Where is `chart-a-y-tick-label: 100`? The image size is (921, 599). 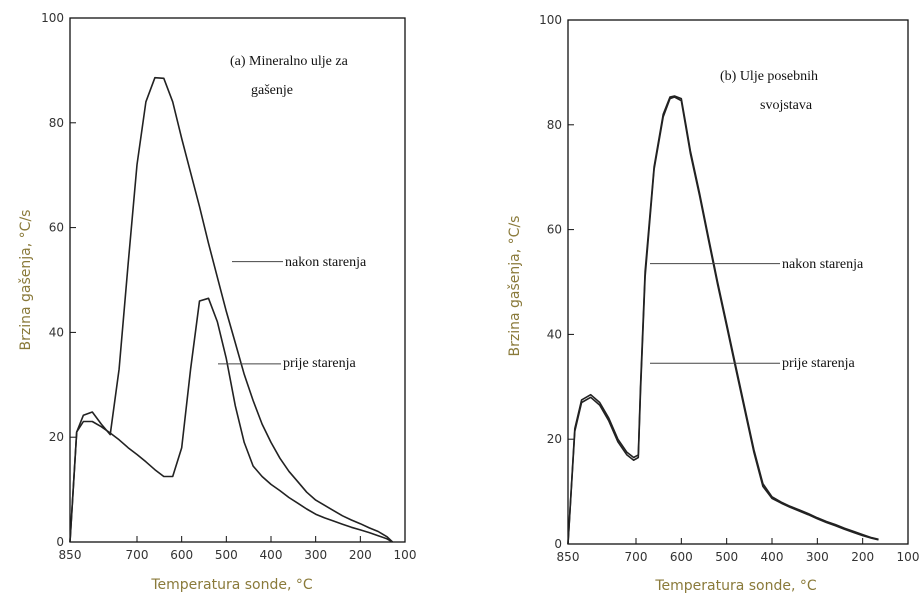 chart-a-y-tick-label: 100 is located at coordinates (52, 18).